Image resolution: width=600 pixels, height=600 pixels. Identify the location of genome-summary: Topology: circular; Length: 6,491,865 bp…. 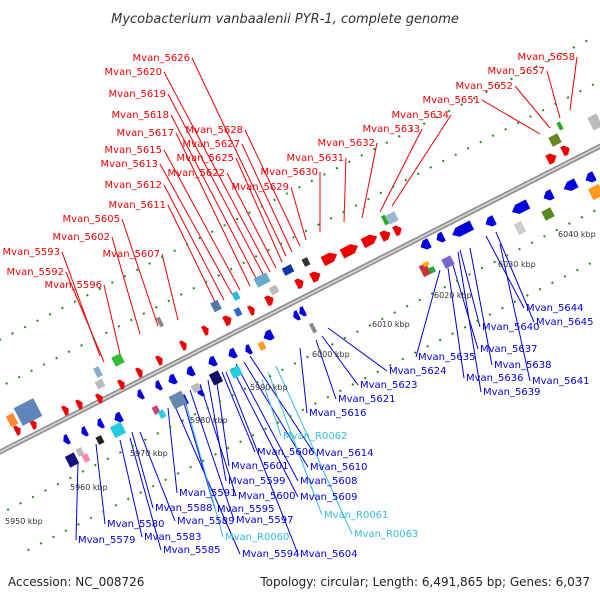
(424, 582).